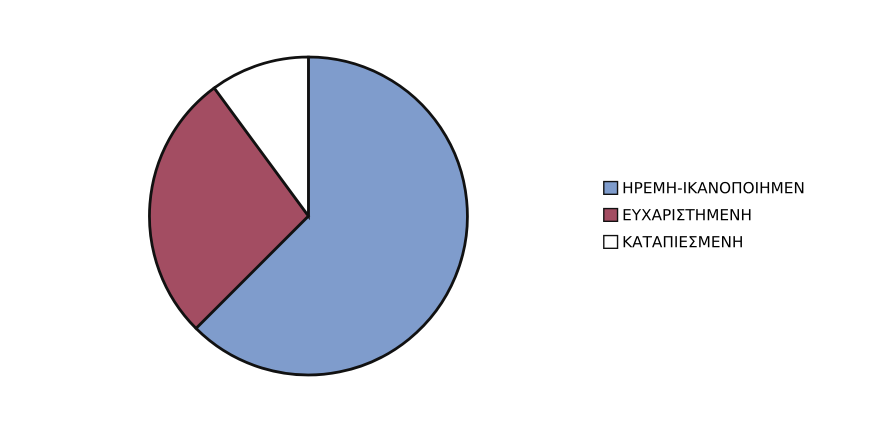 The width and height of the screenshot is (894, 432). I want to click on legend-label: ΚΑΤΑΠΙΕΣΜΕΝΗ, so click(683, 242).